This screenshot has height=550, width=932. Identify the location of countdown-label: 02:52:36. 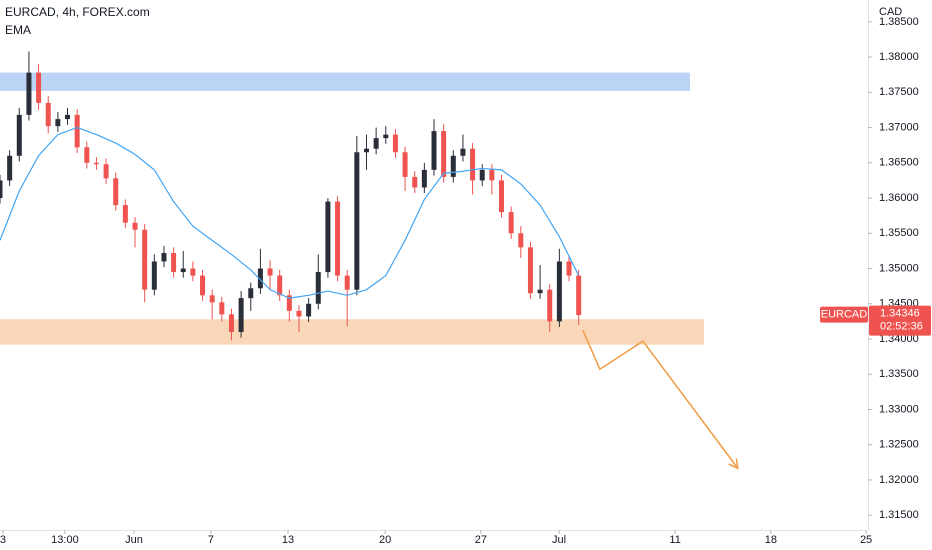
(901, 327).